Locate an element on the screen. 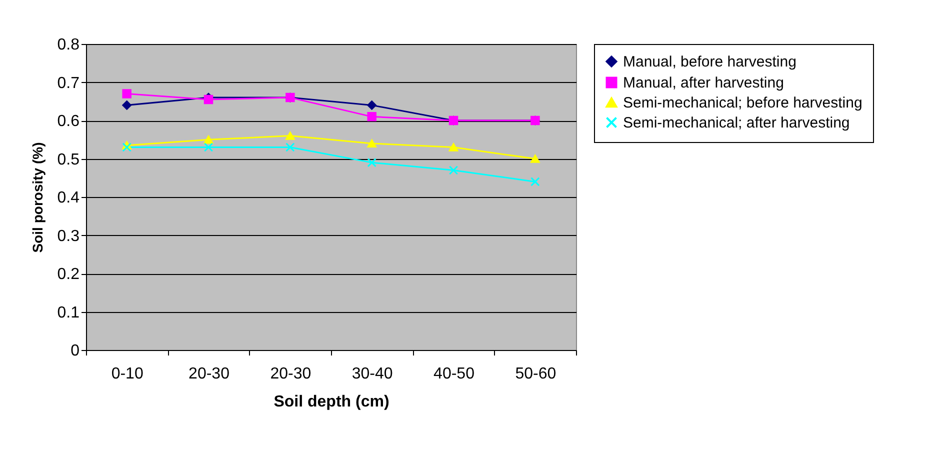  y-tick-label: 0.2 is located at coordinates (68, 274).